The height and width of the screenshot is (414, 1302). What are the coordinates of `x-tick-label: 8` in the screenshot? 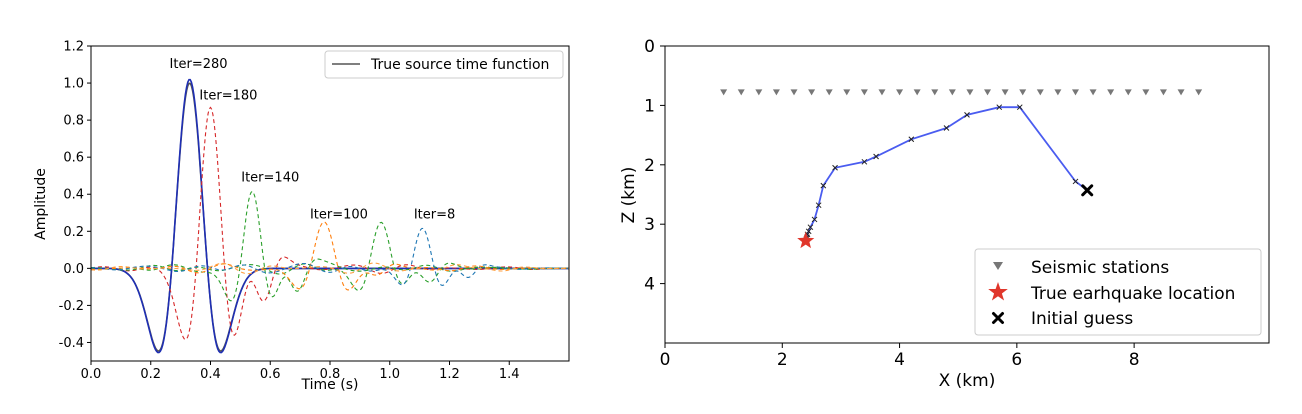 It's located at (1134, 360).